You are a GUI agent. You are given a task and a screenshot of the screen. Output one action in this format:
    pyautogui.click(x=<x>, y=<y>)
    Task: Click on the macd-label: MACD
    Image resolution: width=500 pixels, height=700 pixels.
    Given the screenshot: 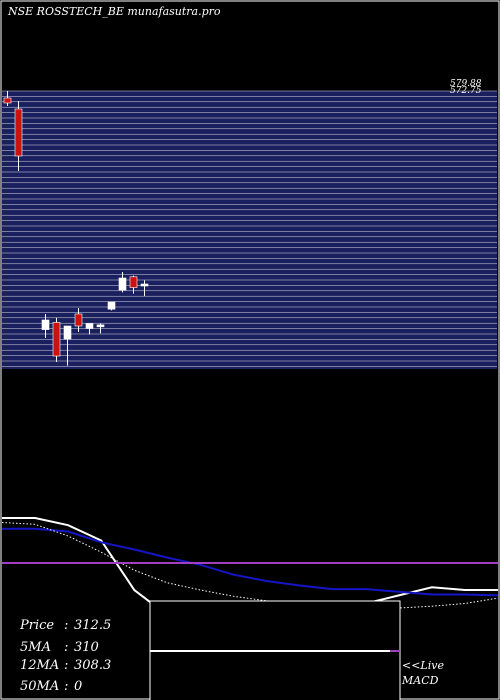 What is the action you would take?
    pyautogui.click(x=420, y=680)
    